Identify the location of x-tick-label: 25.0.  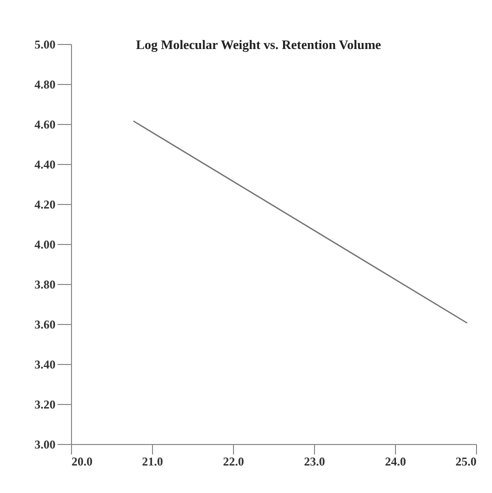
(466, 461).